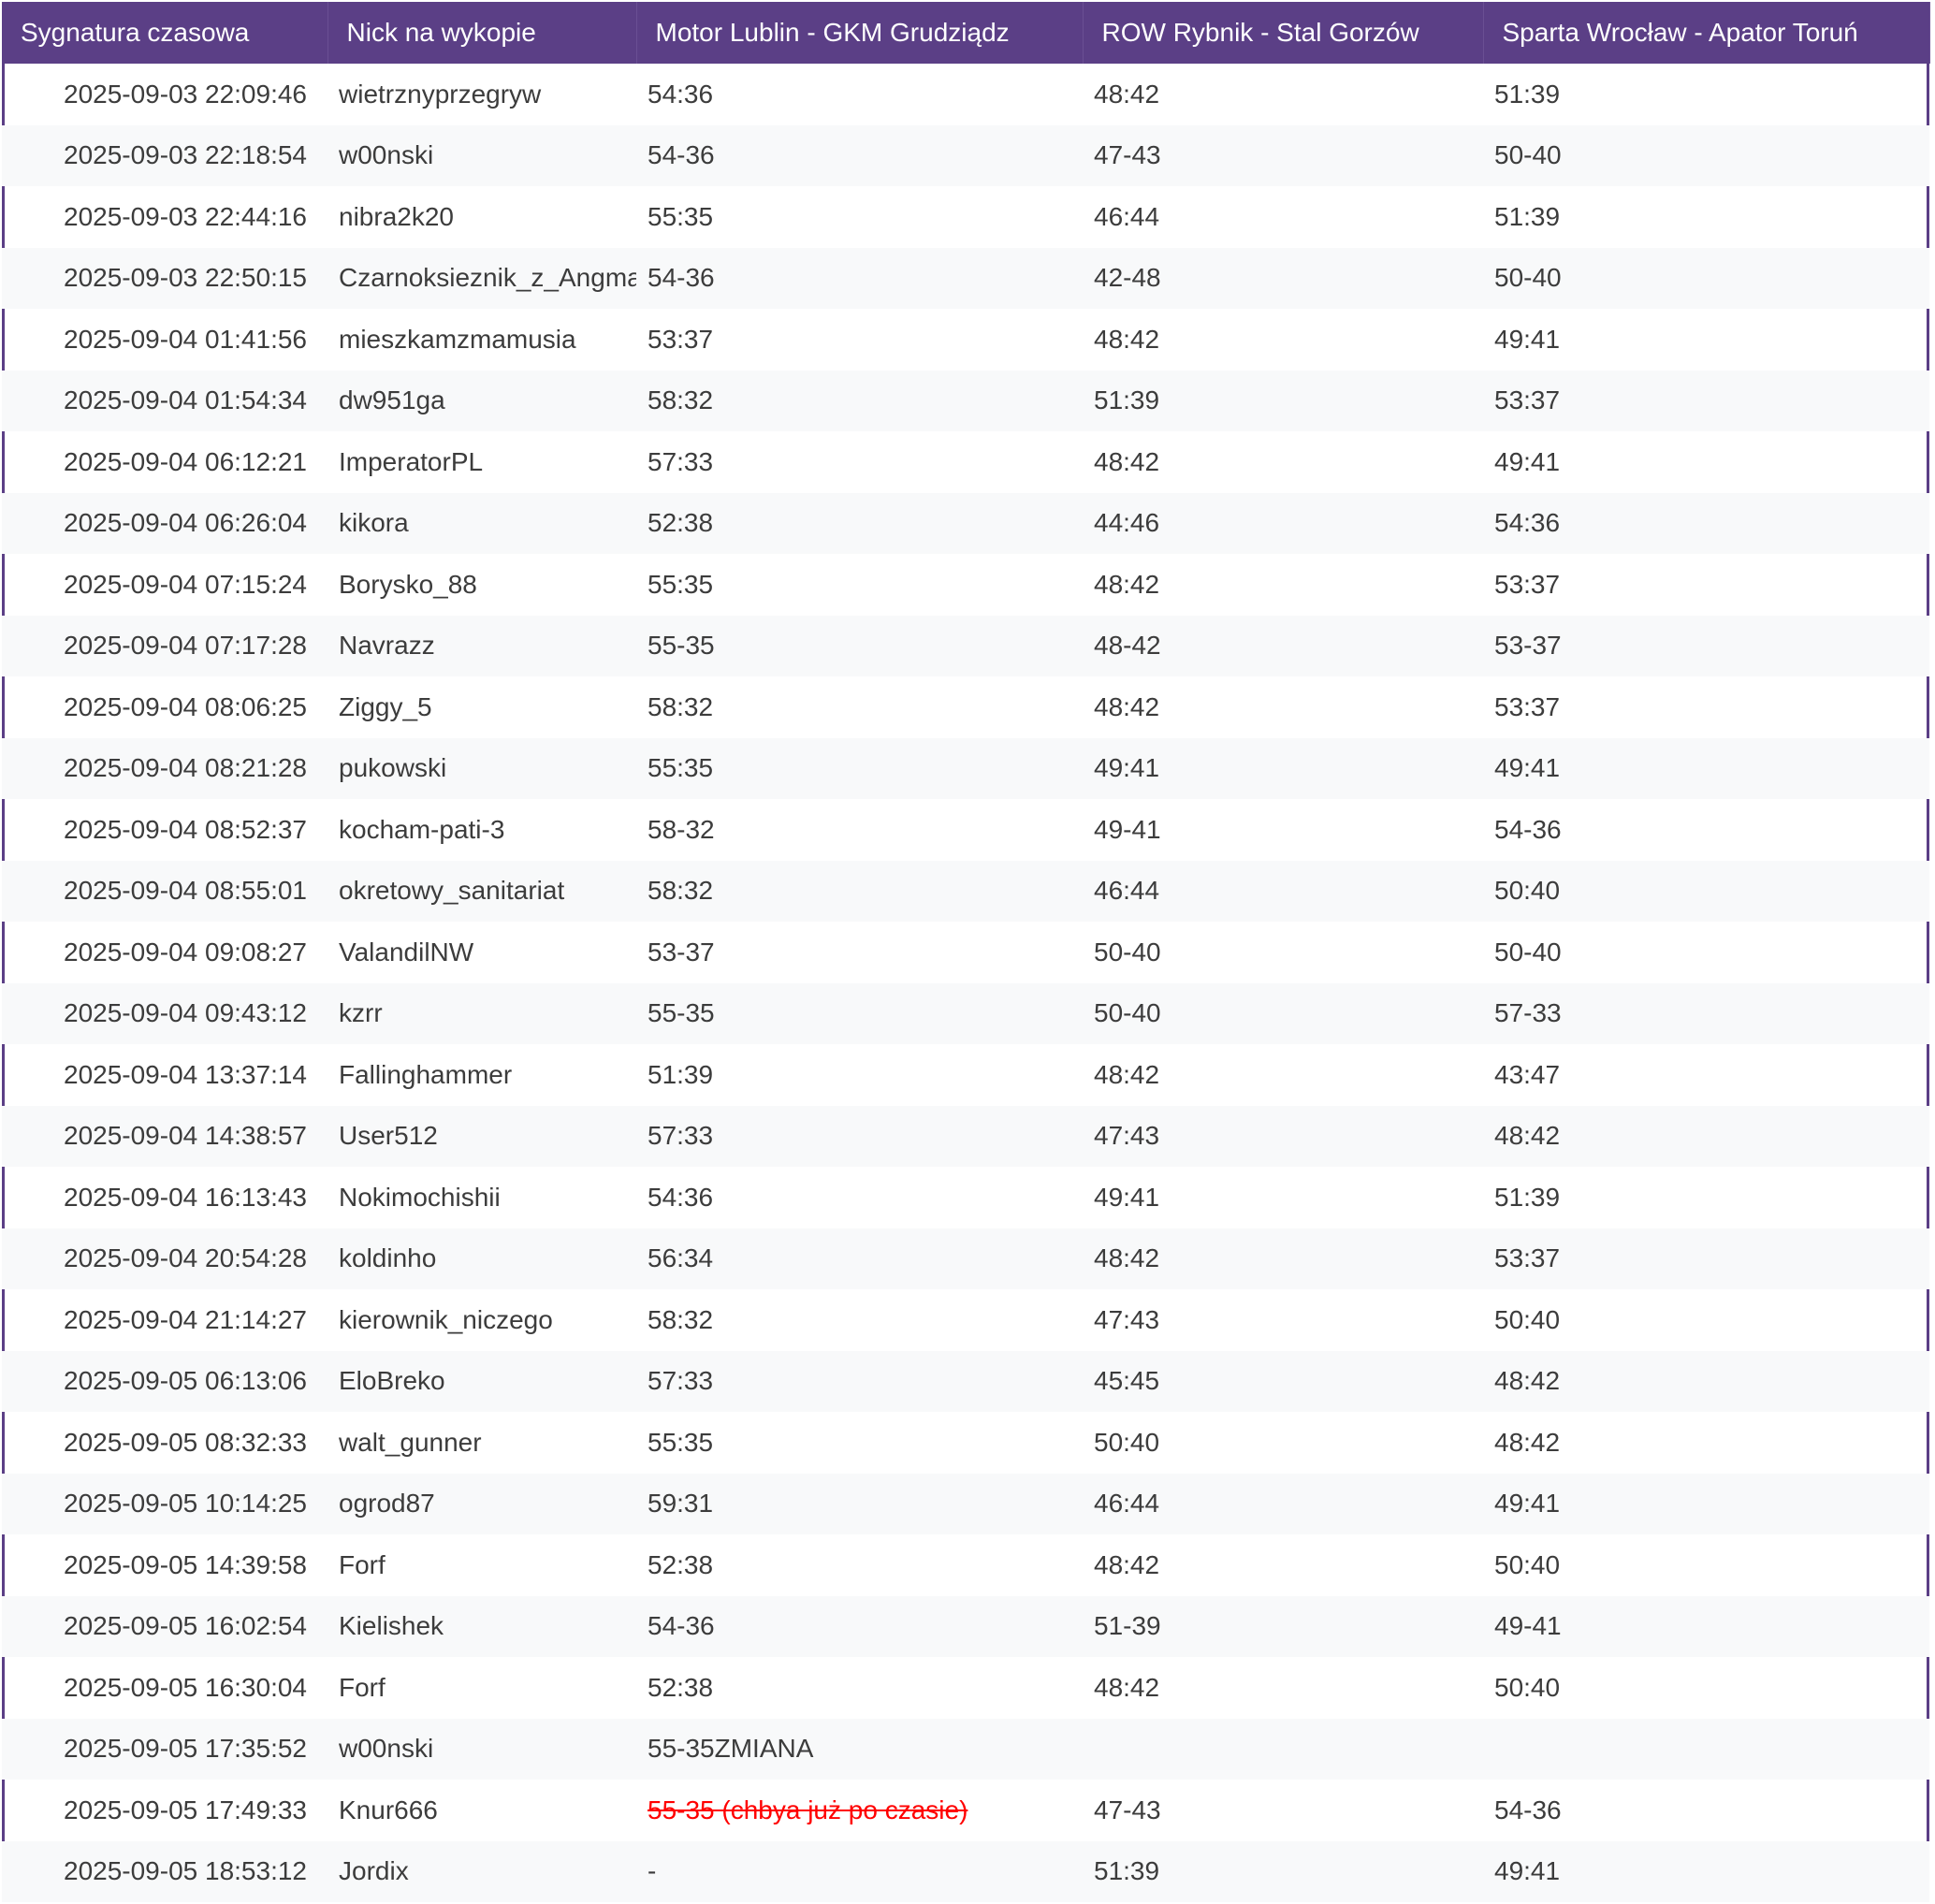 Image resolution: width=1935 pixels, height=1904 pixels. What do you see at coordinates (186, 339) in the screenshot?
I see `timestamp-cell: 2025-09-04 01:41:56` at bounding box center [186, 339].